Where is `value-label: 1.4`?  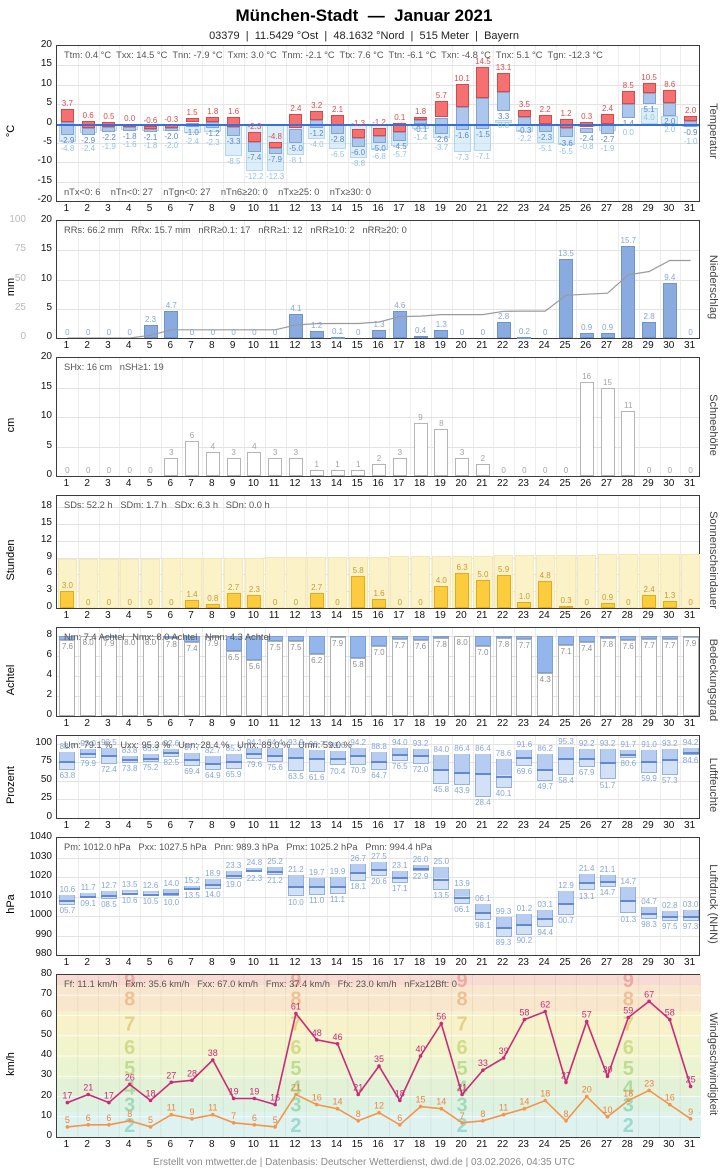 value-label: 1.4 is located at coordinates (628, 124).